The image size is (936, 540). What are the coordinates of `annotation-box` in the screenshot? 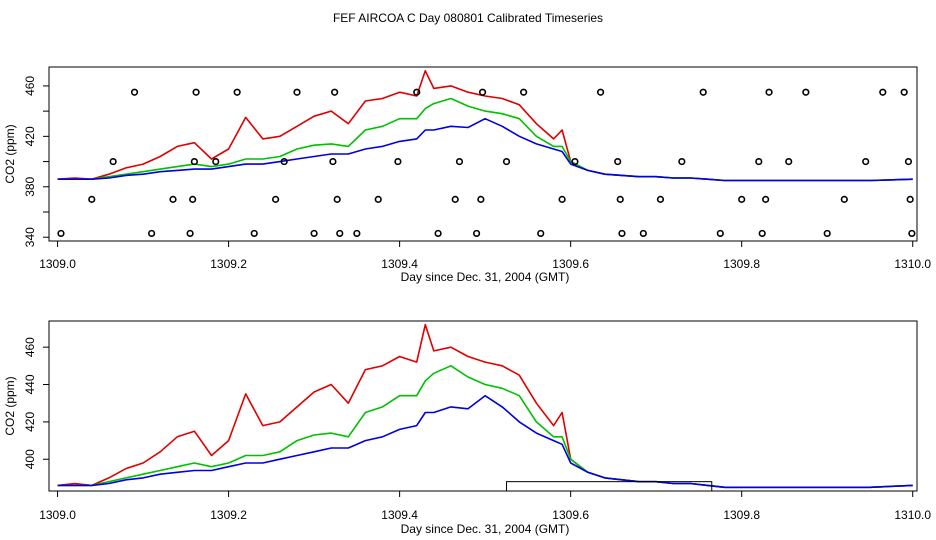 It's located at (609, 486).